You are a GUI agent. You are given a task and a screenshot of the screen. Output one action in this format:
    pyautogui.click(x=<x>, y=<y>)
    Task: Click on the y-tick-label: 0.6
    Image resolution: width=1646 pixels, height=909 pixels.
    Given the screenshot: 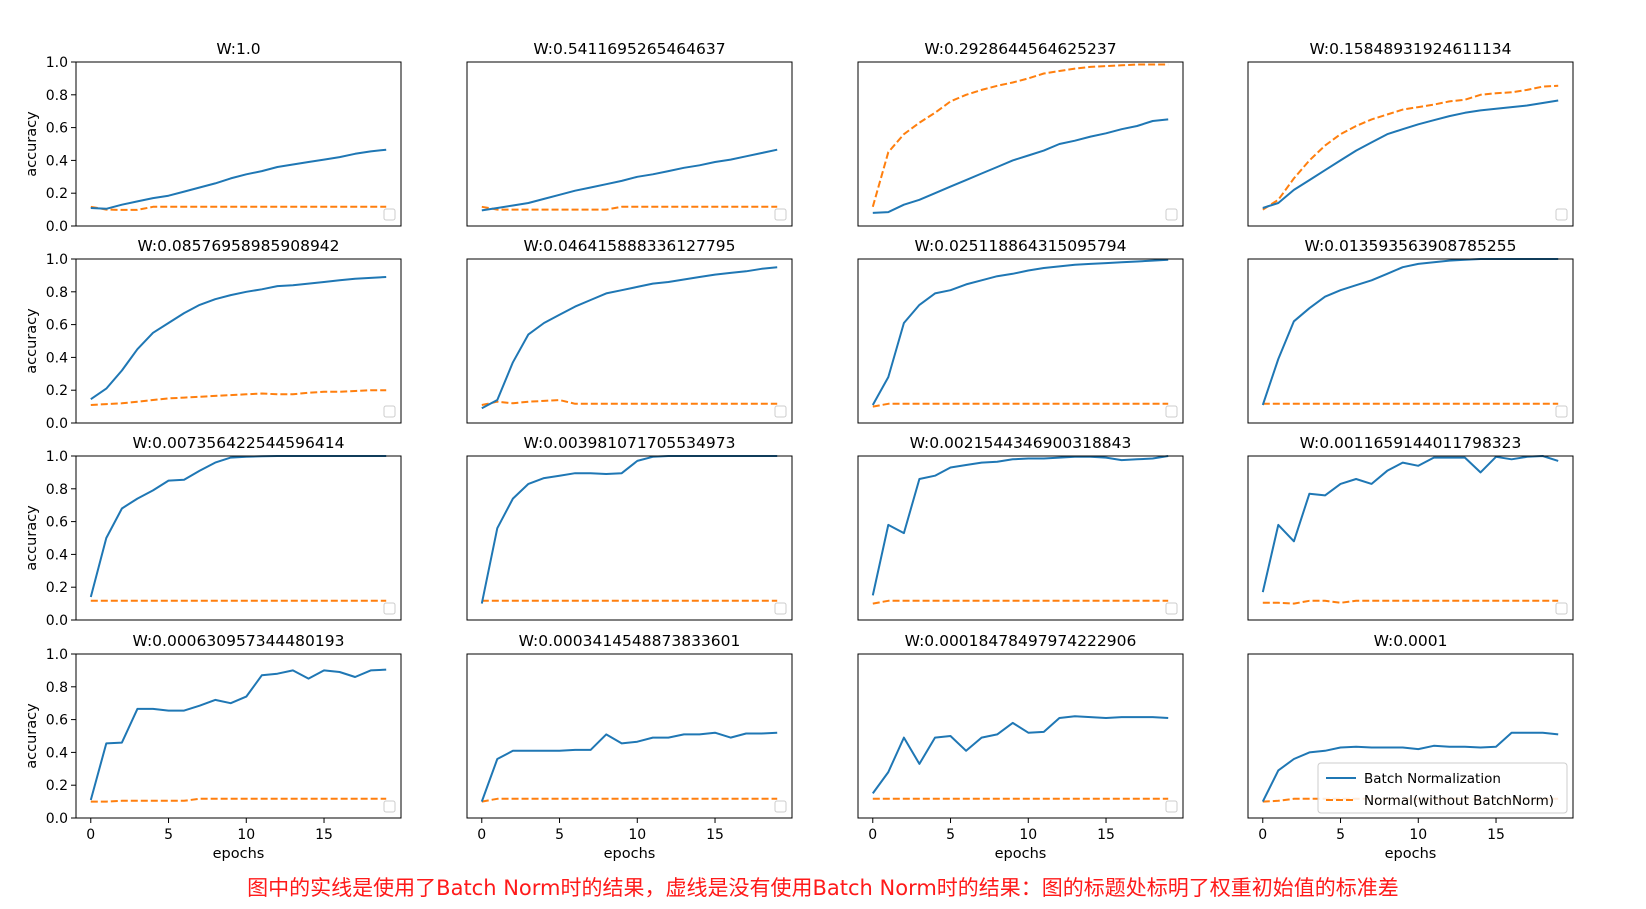 What is the action you would take?
    pyautogui.click(x=57, y=523)
    